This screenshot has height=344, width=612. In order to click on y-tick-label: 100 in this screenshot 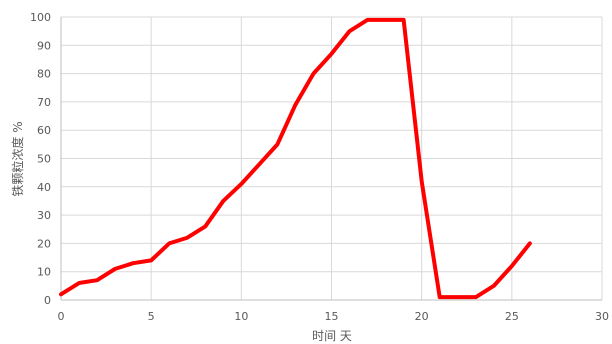, I will do `click(40, 17)`.